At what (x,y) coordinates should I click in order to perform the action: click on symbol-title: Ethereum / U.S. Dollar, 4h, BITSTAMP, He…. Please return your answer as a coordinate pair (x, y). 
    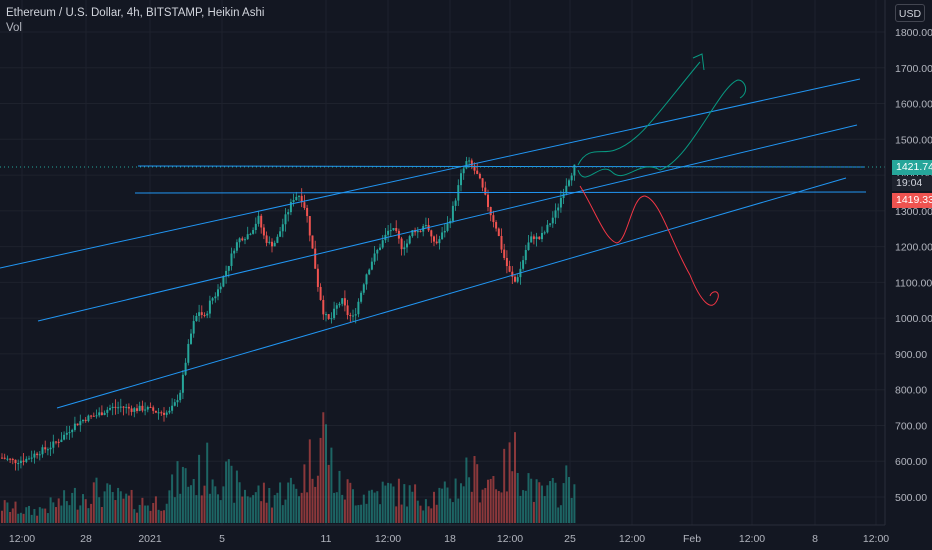
    Looking at the image, I should click on (135, 13).